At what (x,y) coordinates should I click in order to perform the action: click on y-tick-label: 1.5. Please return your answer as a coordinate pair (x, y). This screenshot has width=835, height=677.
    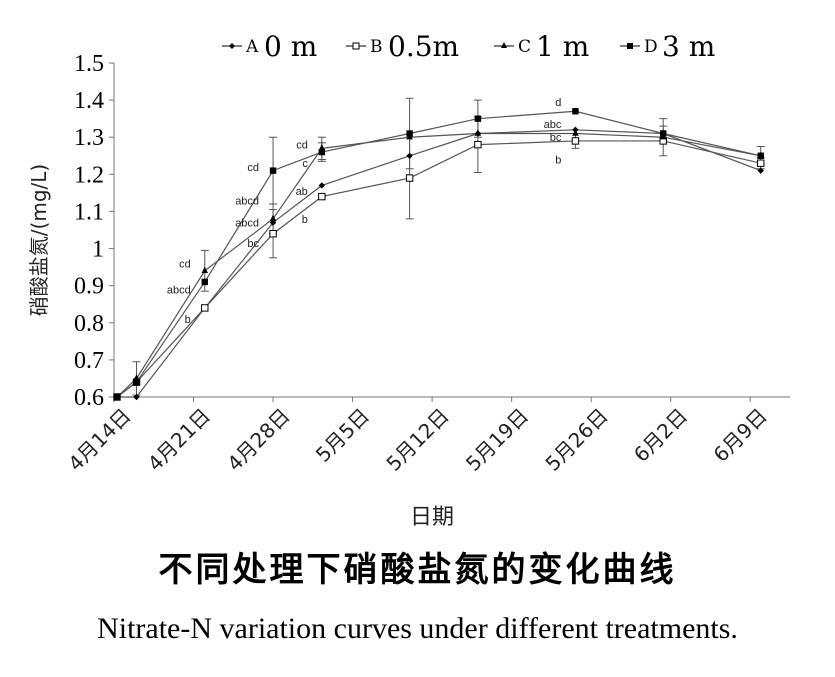
    Looking at the image, I should click on (89, 64).